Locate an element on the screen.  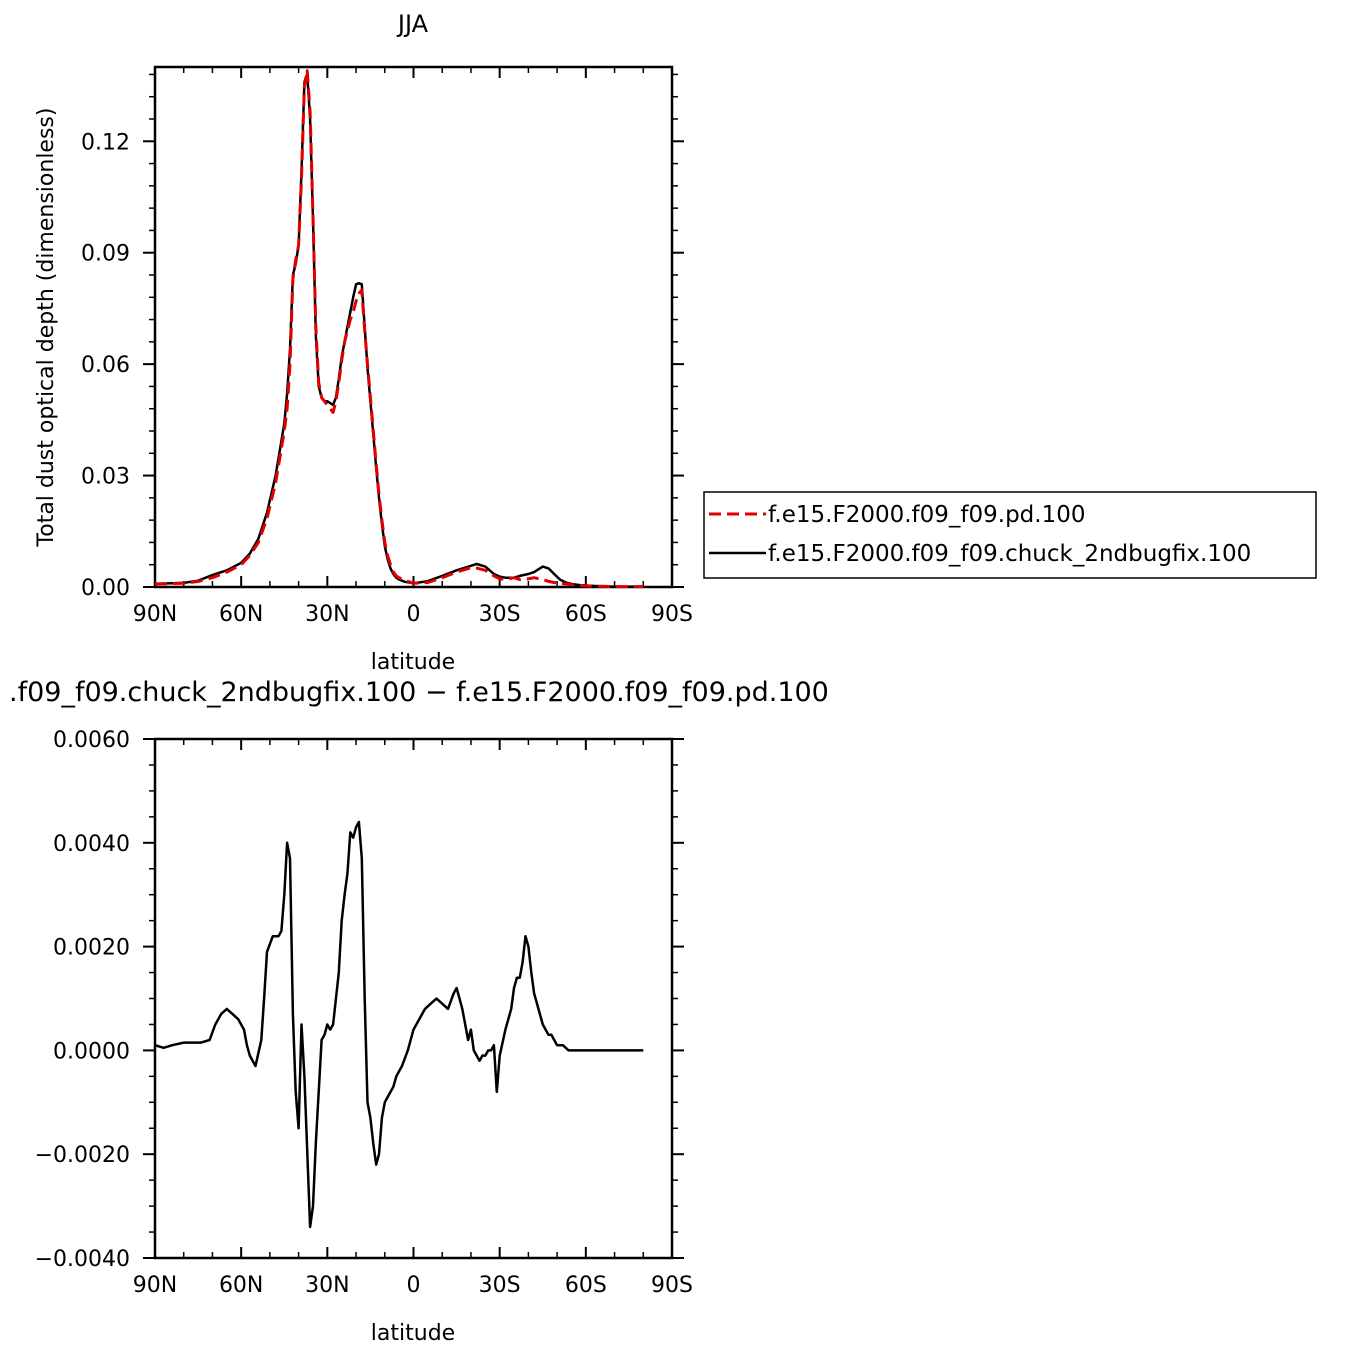
y-tick-label: −0.0020 is located at coordinates (82, 1155).